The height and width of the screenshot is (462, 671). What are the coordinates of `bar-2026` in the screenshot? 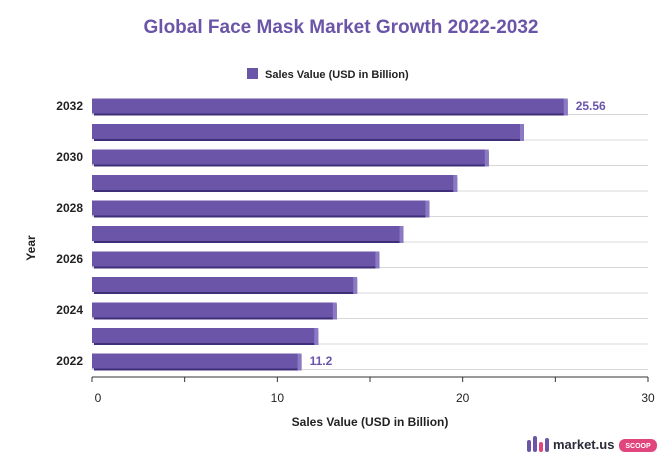 It's located at (236, 260).